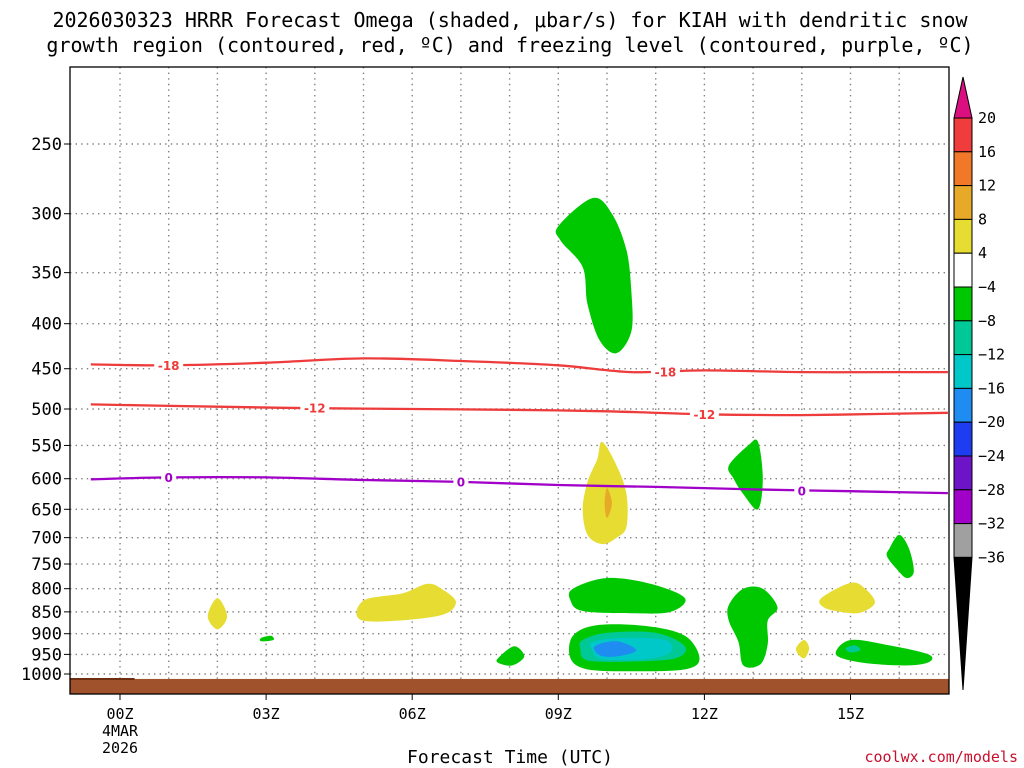 The height and width of the screenshot is (768, 1024). Describe the element at coordinates (510, 757) in the screenshot. I see `x-axis-label: Forecast Time (UTC)` at that location.